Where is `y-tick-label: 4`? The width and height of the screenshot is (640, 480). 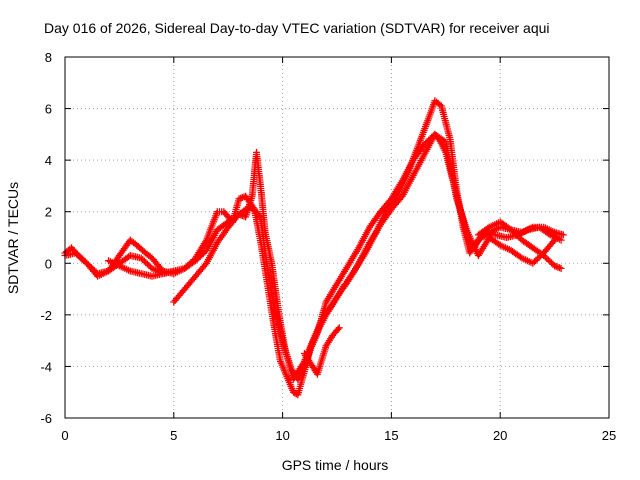 y-tick-label: 4 is located at coordinates (48, 160).